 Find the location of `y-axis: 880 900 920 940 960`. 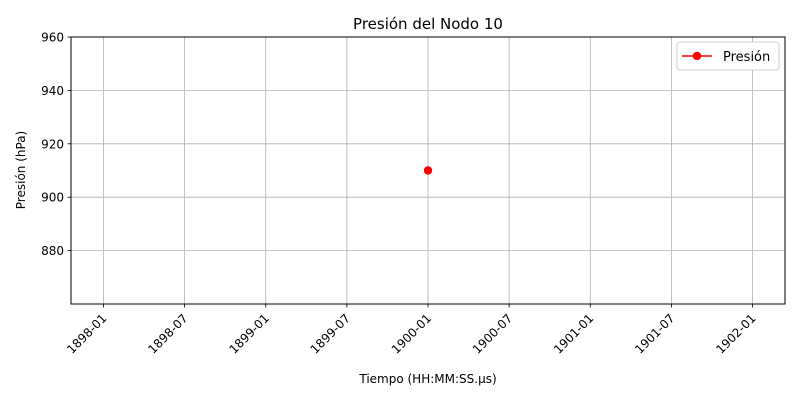

y-axis: 880 900 920 940 960 is located at coordinates (56, 144).